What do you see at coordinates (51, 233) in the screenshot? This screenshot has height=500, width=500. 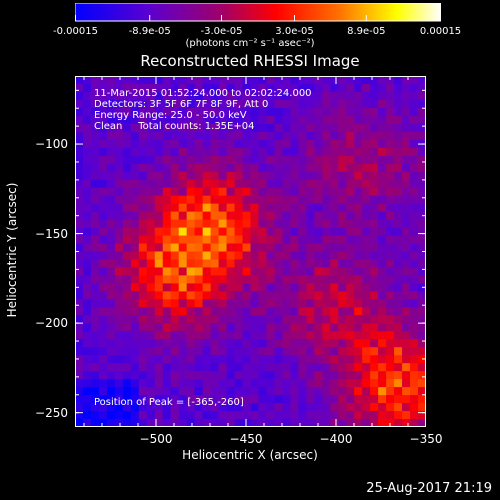 I see `y-tick-label: −150` at bounding box center [51, 233].